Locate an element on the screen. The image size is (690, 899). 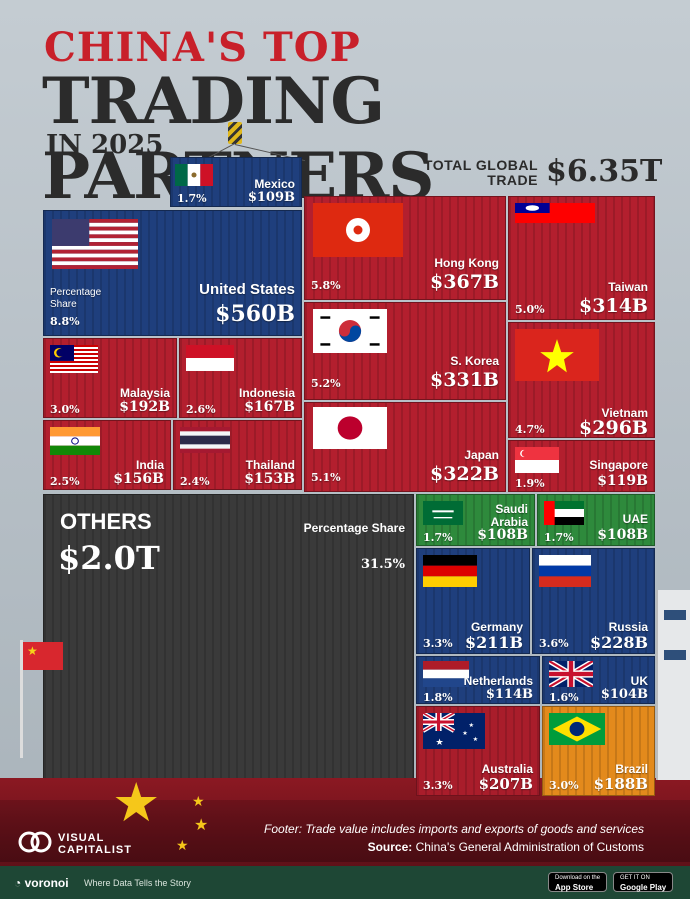
ae-flag-icon is located at coordinates (564, 515).